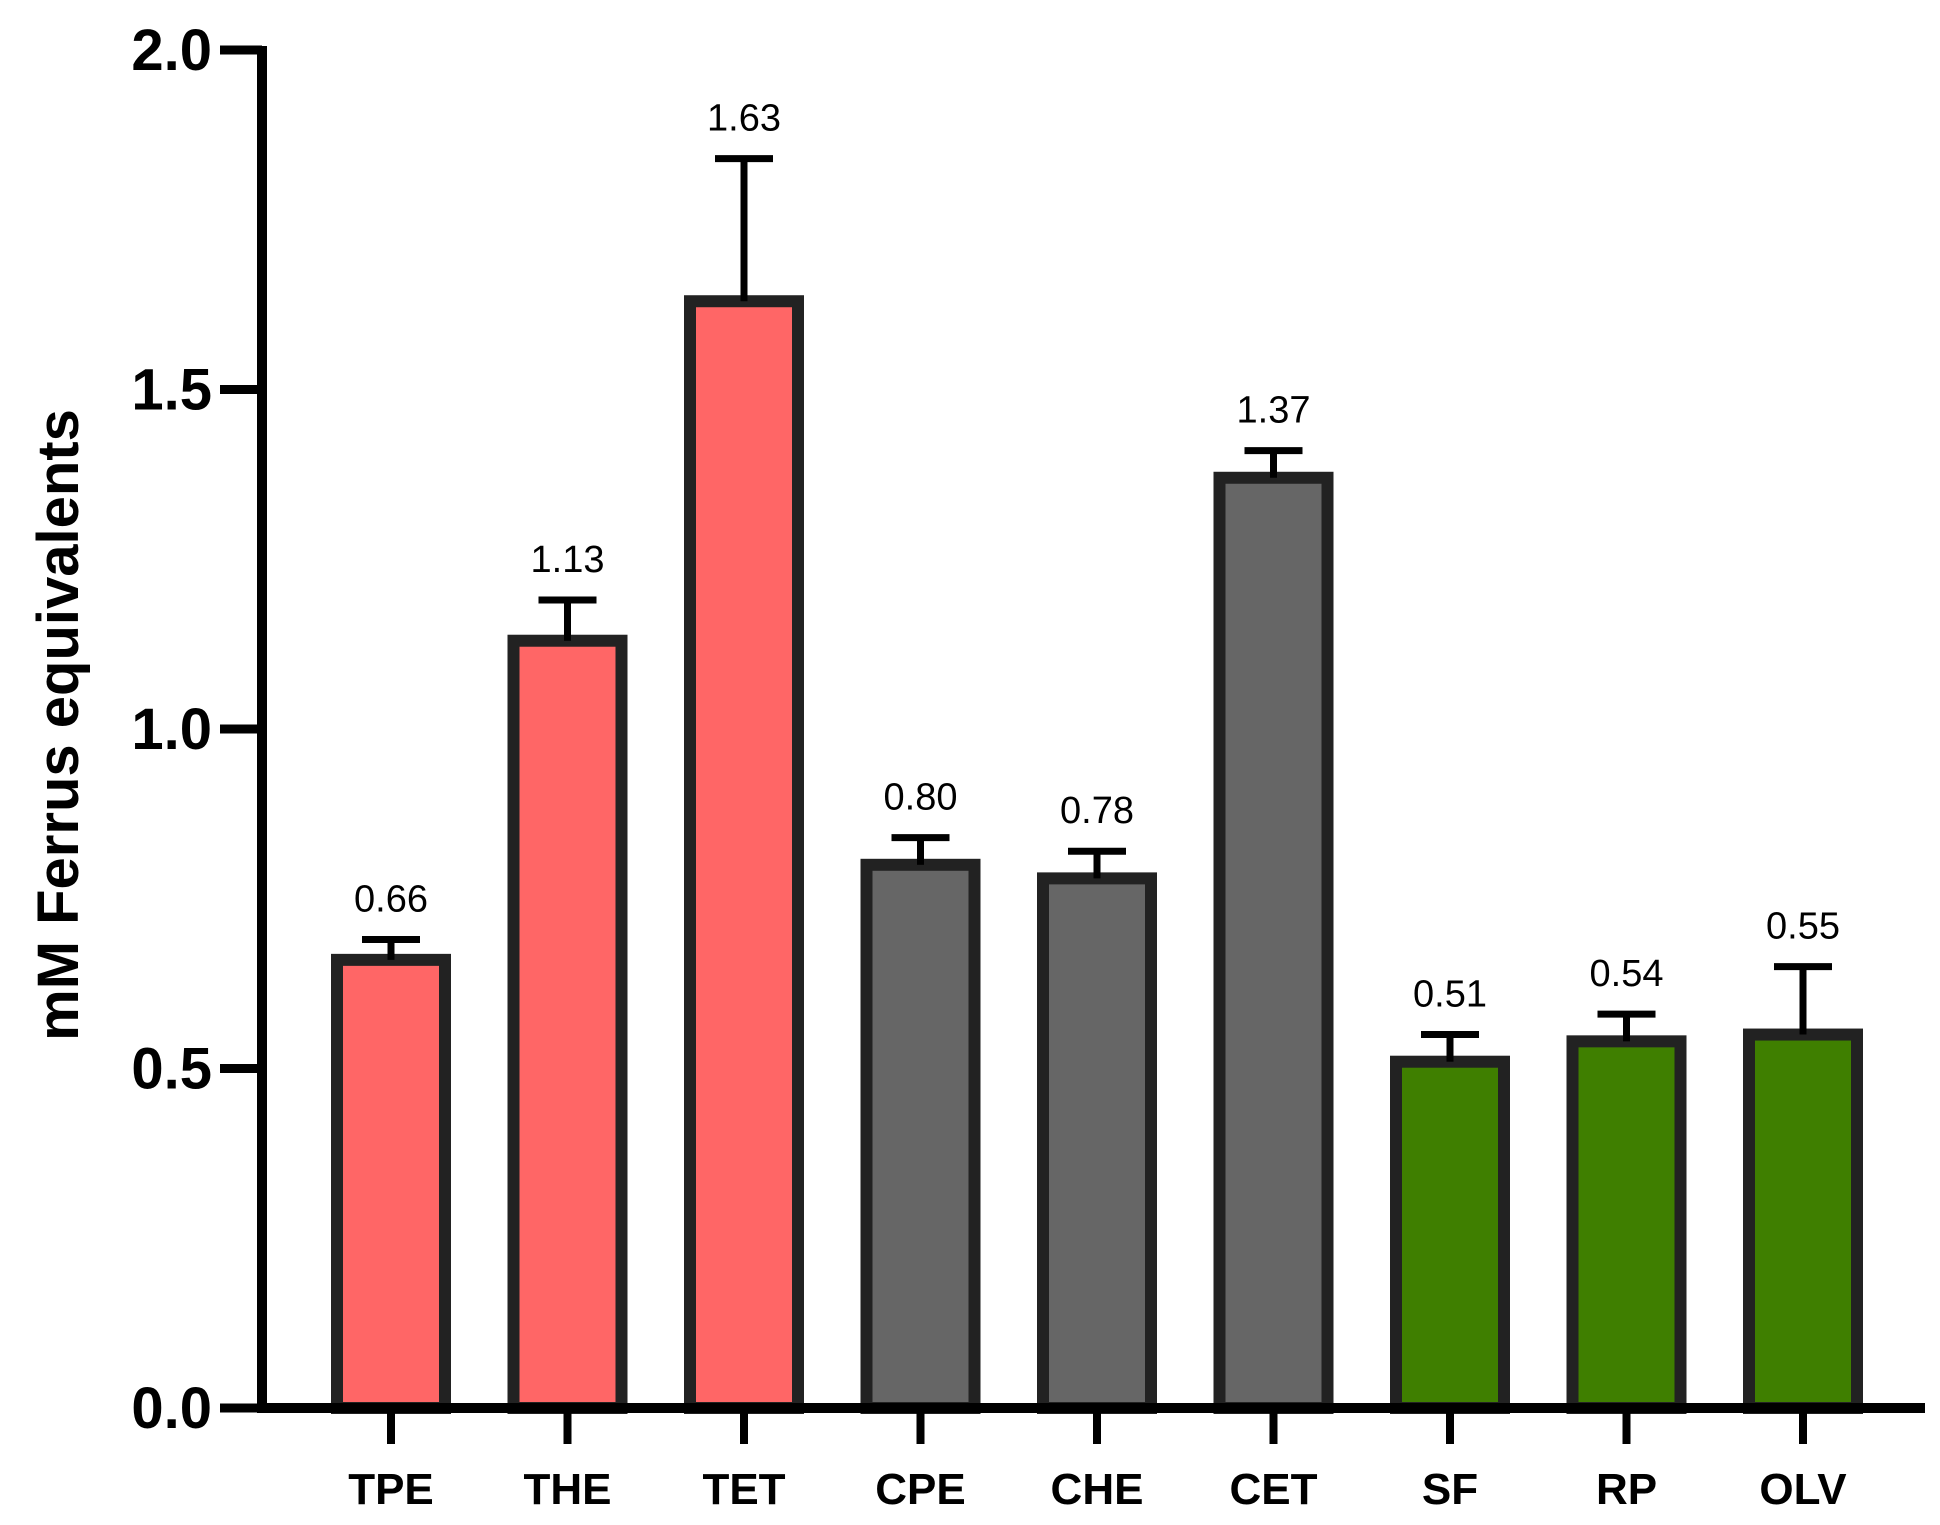 The image size is (1940, 1525). I want to click on y-tick-label-0.0: 0.0, so click(171, 1408).